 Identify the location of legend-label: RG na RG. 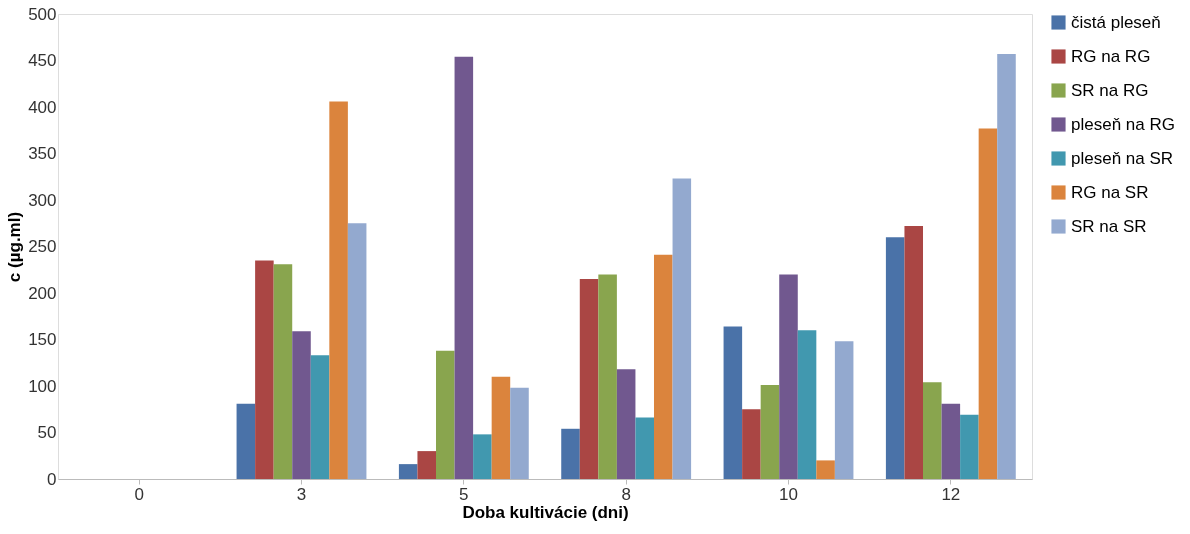
(1111, 56).